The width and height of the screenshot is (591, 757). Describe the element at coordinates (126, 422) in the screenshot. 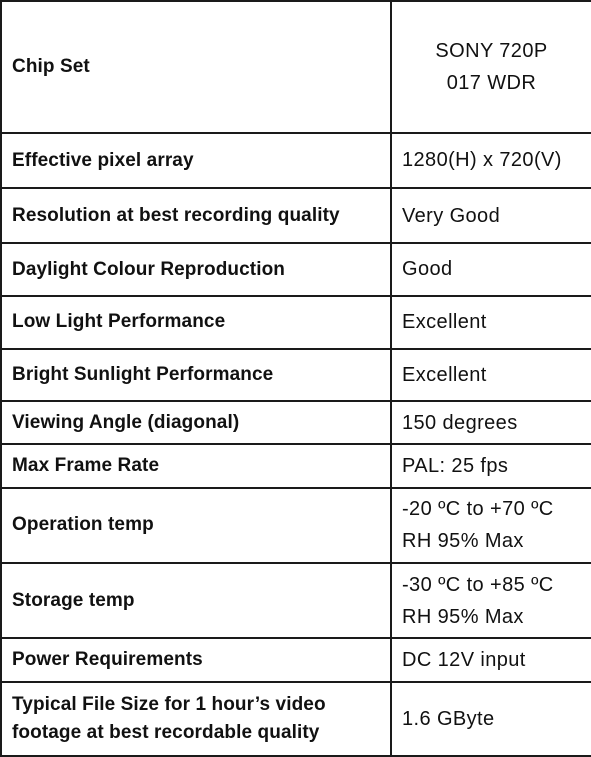

I see `spec-label: Viewing Angle (diagonal)` at that location.